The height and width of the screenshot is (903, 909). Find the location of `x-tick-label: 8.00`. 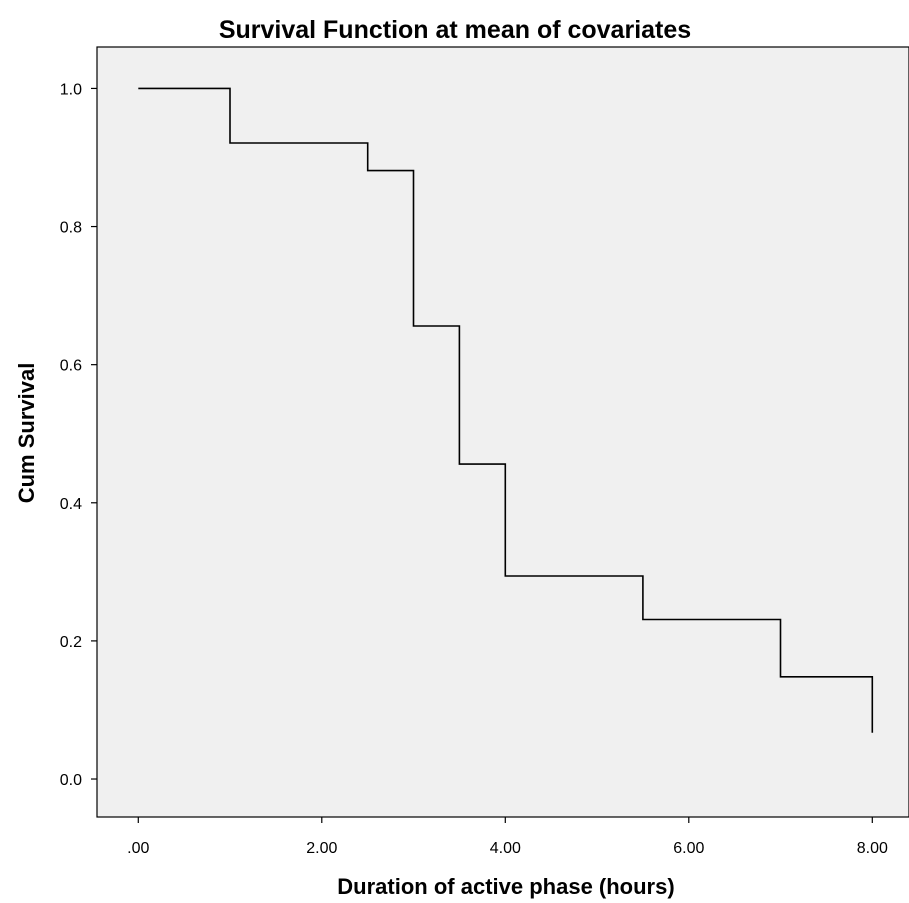

x-tick-label: 8.00 is located at coordinates (872, 848).